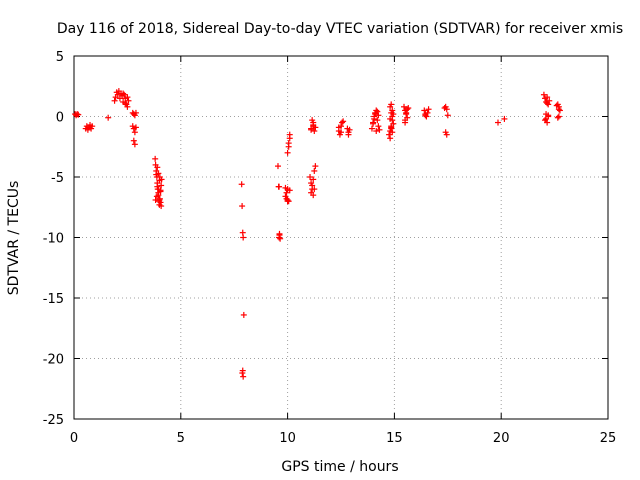 This screenshot has height=480, width=640. Describe the element at coordinates (53, 360) in the screenshot. I see `y-tick-label: -20` at that location.